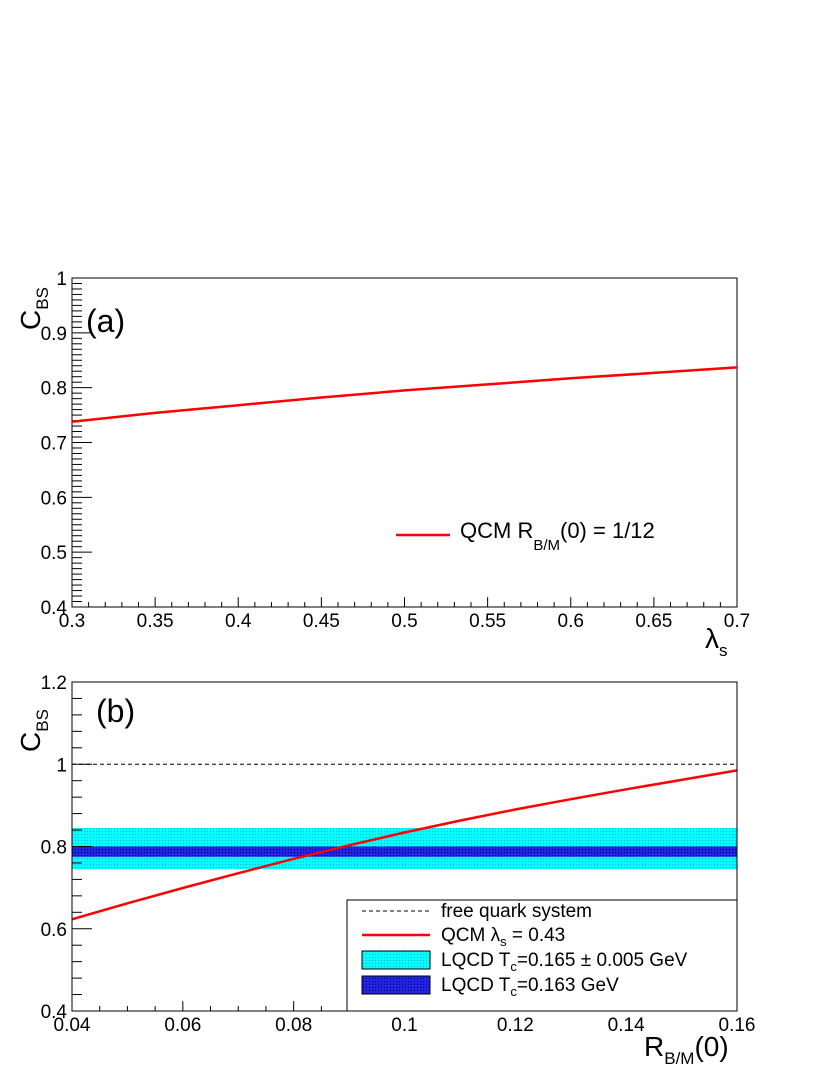  Describe the element at coordinates (737, 1025) in the screenshot. I see `panel-b-x-tick-label: 0.16` at that location.